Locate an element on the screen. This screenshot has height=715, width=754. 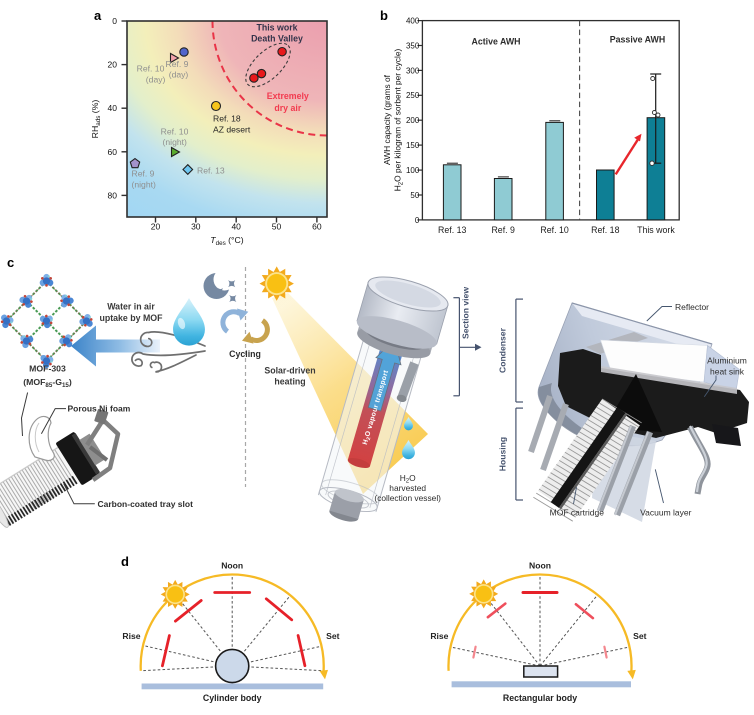
svg-text: Housing is located at coordinates (502, 454).